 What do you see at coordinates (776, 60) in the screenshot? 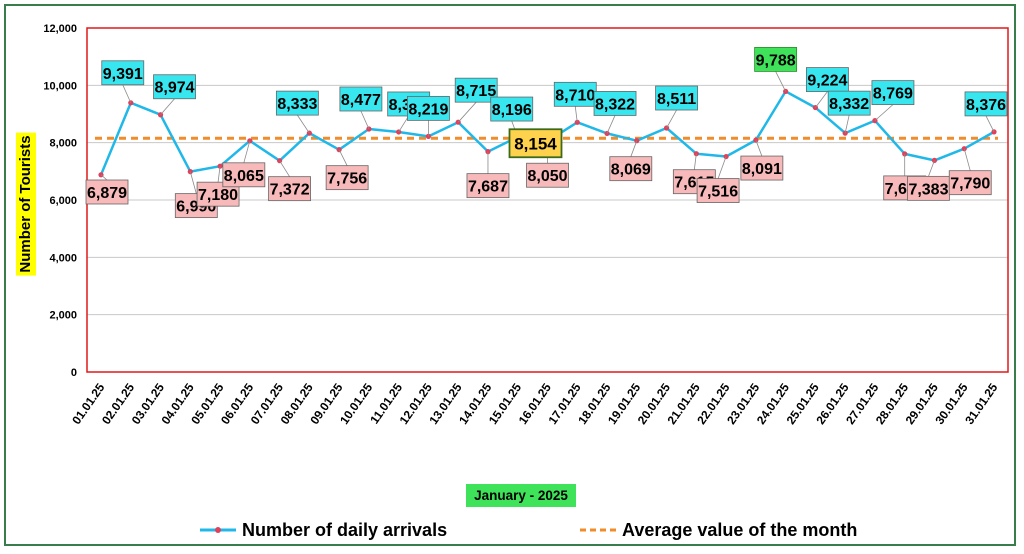
I see `data-label-text: 9,788` at bounding box center [776, 60].